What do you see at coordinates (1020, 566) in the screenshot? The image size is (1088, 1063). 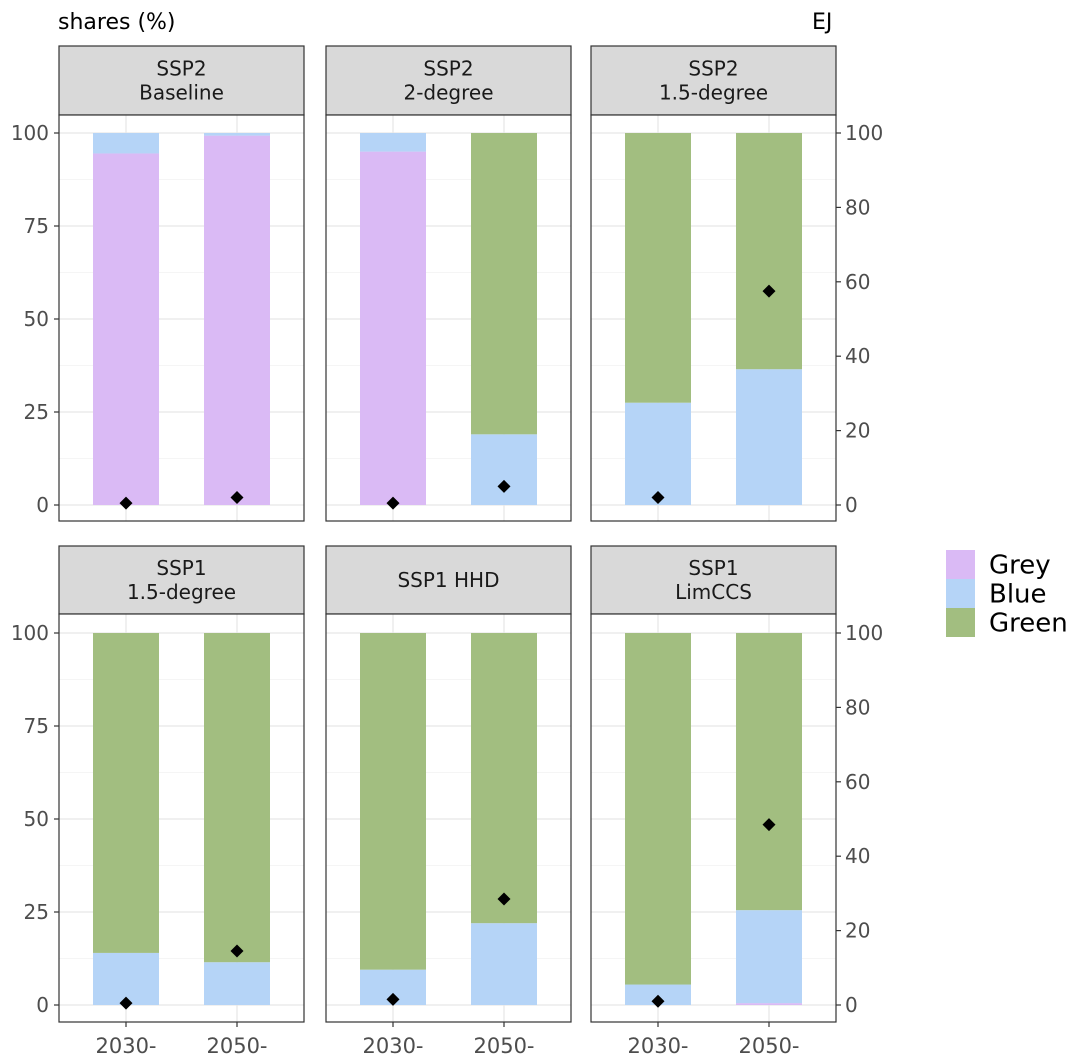 I see `legend-label: Grey` at bounding box center [1020, 566].